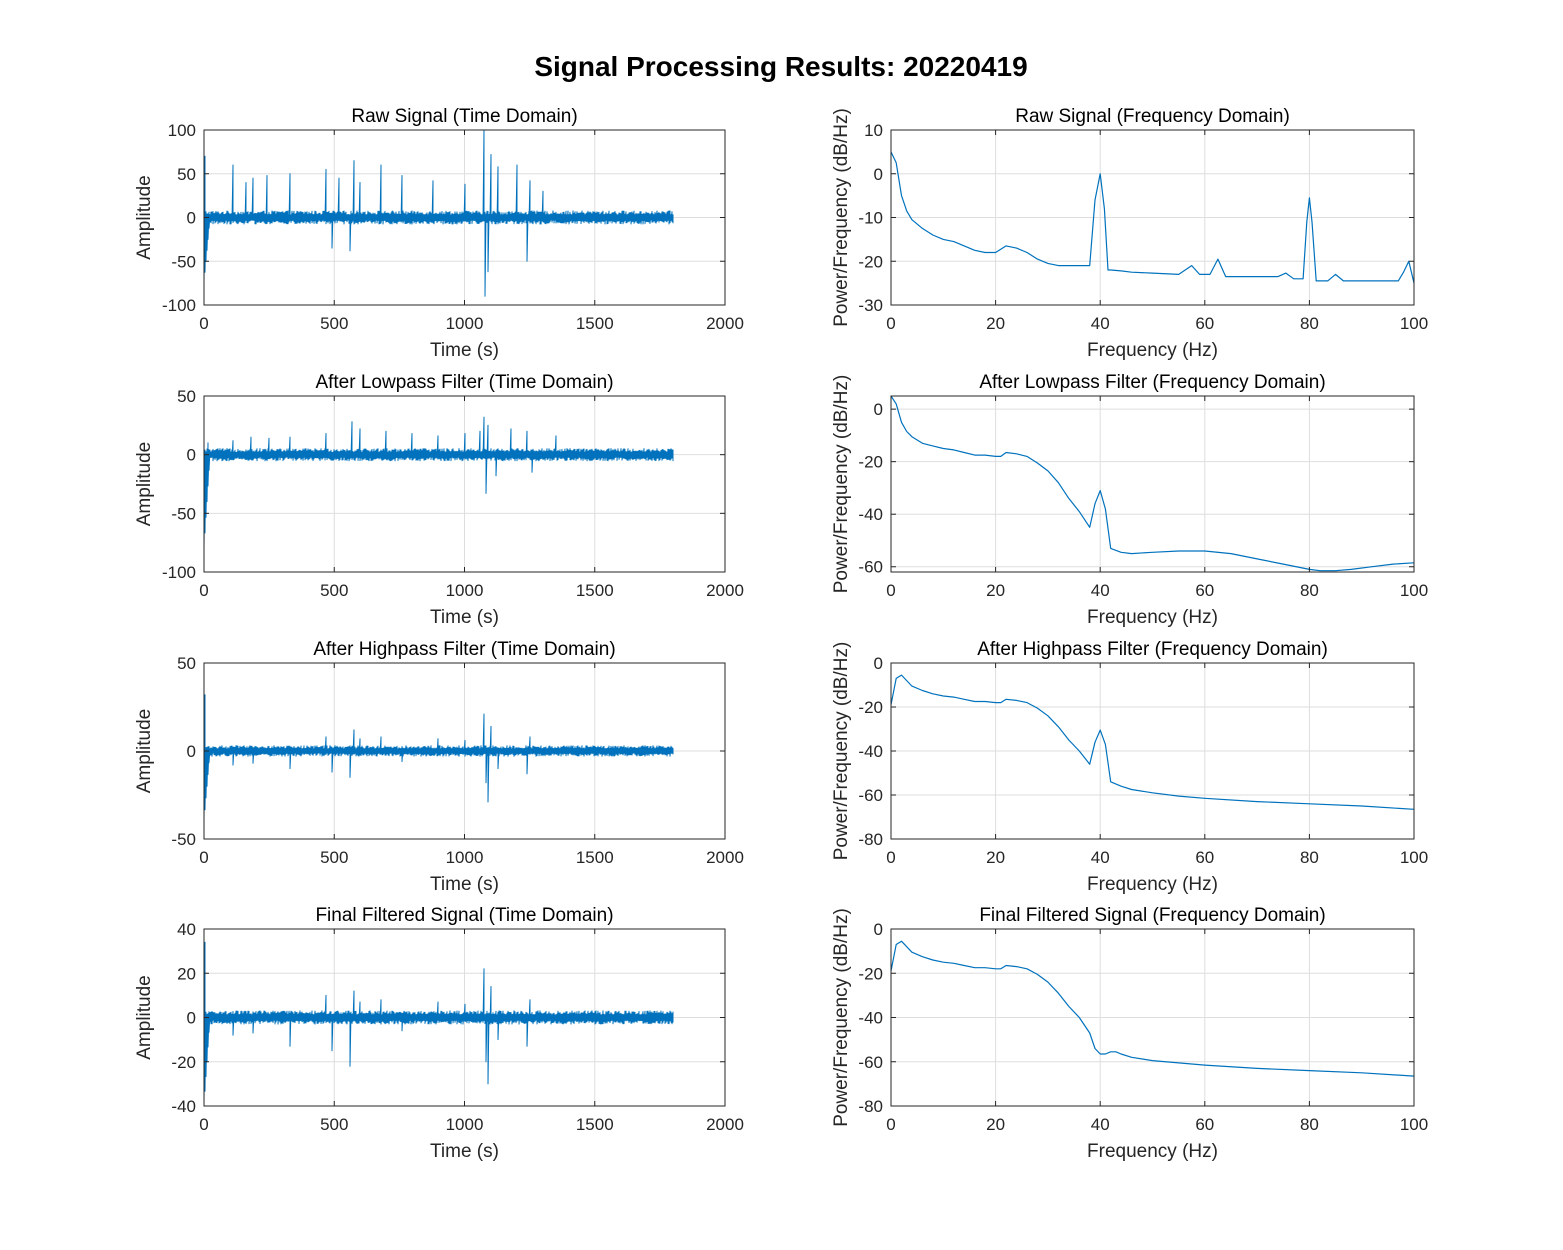  Describe the element at coordinates (186, 929) in the screenshot. I see `y-tick-label: 40` at that location.